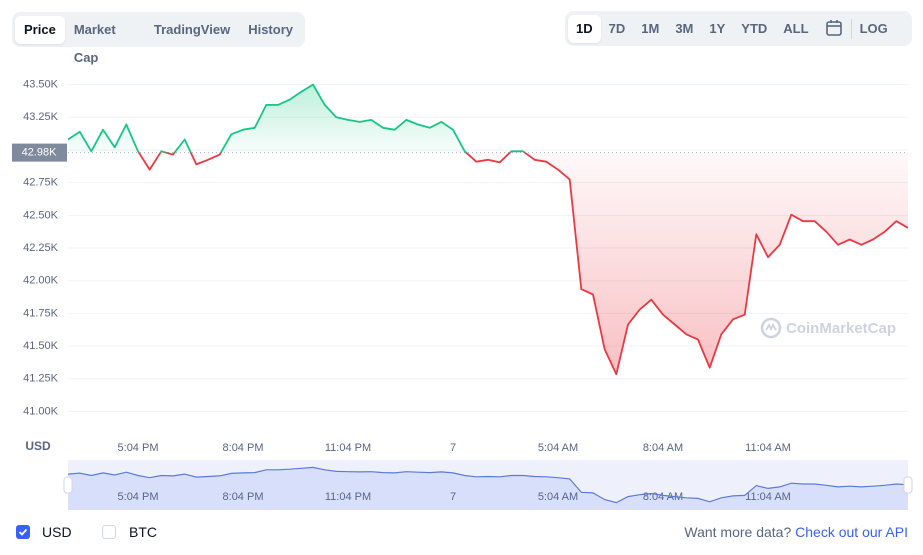 The height and width of the screenshot is (555, 923). I want to click on toggle-label: BTC, so click(143, 532).